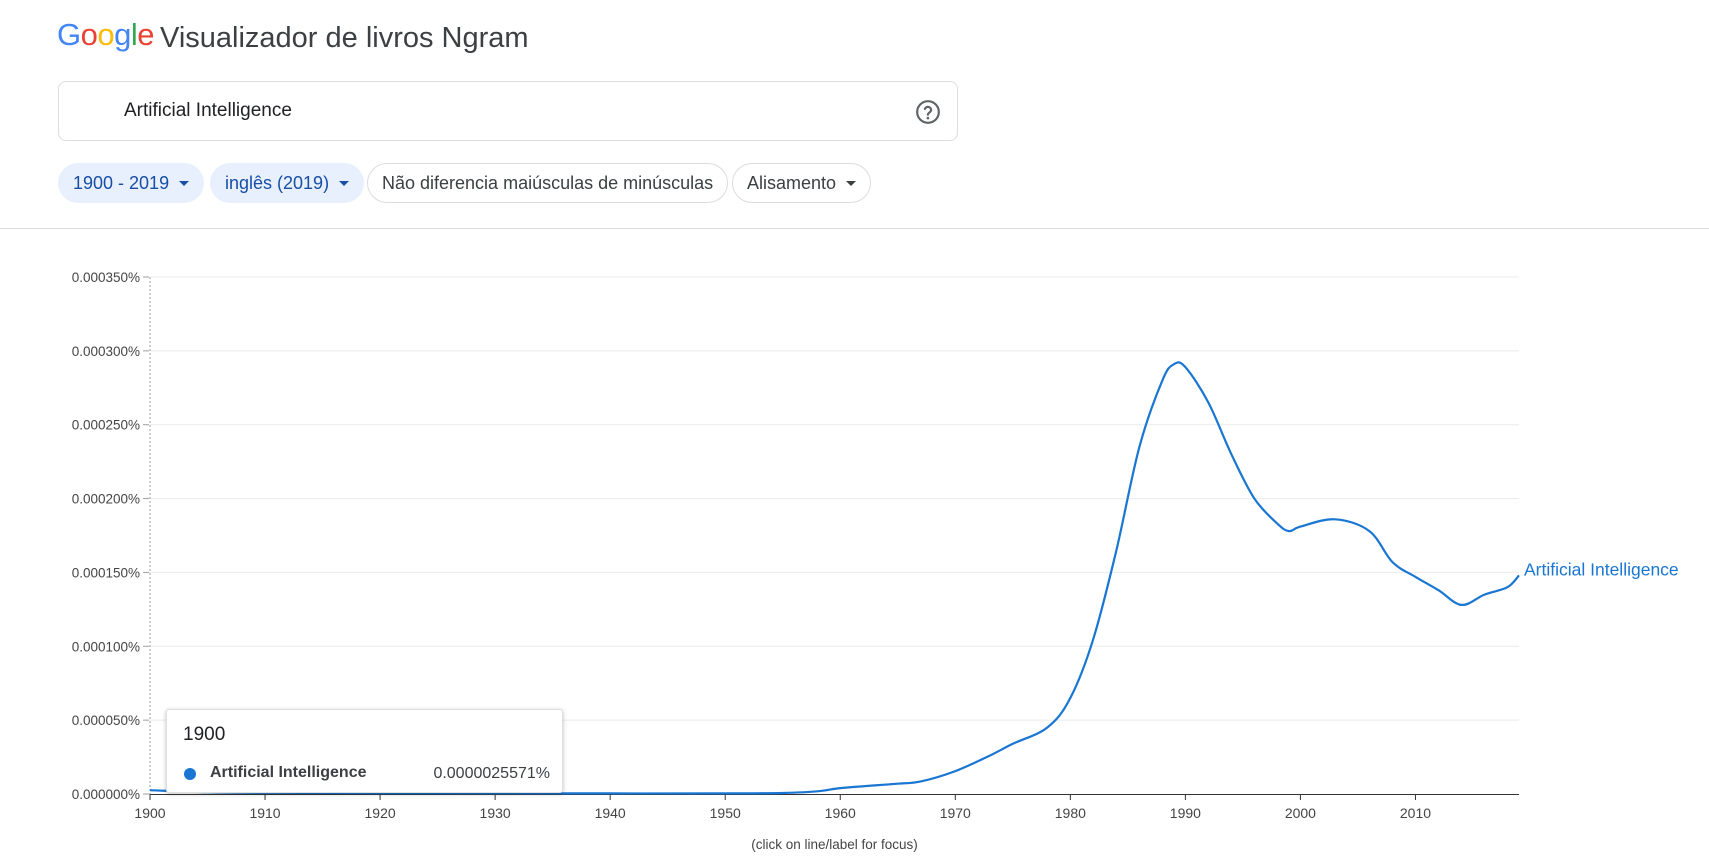  What do you see at coordinates (792, 183) in the screenshot?
I see `smoothing-label: Alisamento` at bounding box center [792, 183].